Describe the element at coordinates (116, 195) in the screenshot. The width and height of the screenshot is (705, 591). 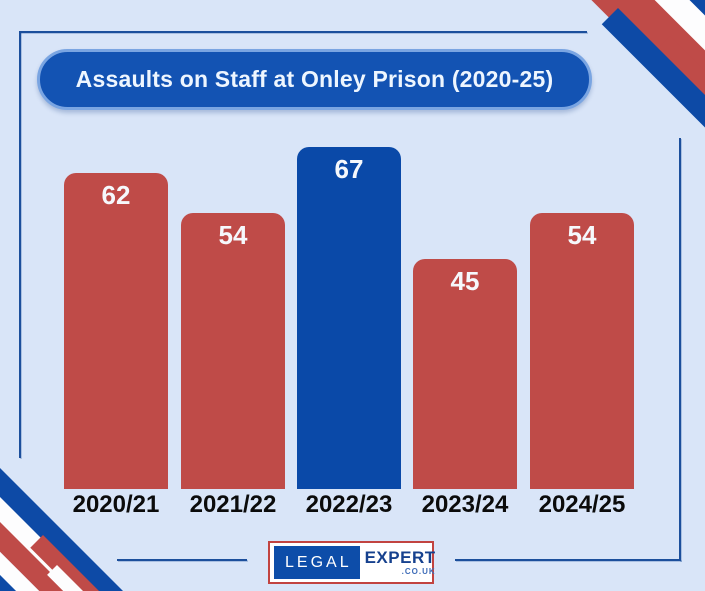
I see `bar-value-label: 62` at that location.